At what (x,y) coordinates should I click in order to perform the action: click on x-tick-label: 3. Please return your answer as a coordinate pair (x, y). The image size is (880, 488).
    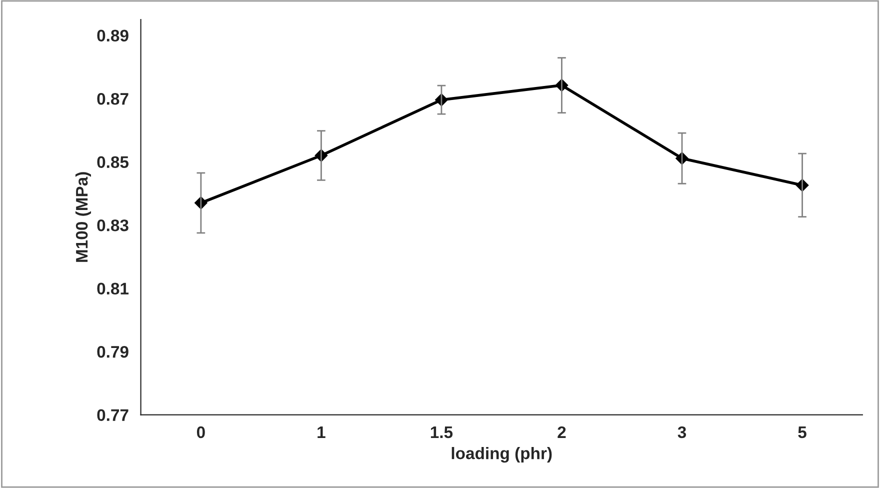
    Looking at the image, I should click on (682, 432).